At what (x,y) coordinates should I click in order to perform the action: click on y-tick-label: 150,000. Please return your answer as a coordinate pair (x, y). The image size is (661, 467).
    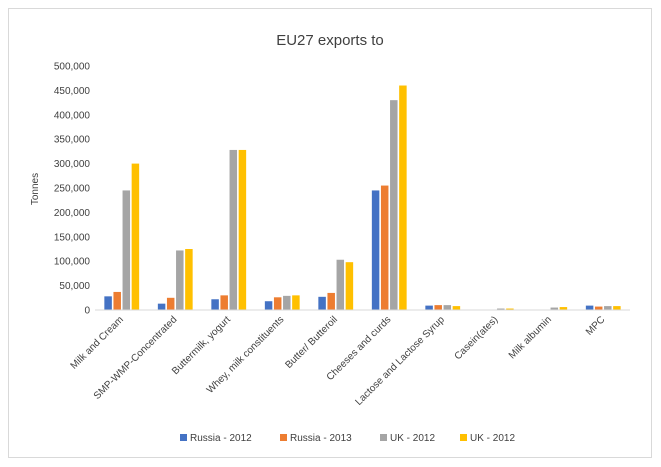
    Looking at the image, I should click on (72, 237).